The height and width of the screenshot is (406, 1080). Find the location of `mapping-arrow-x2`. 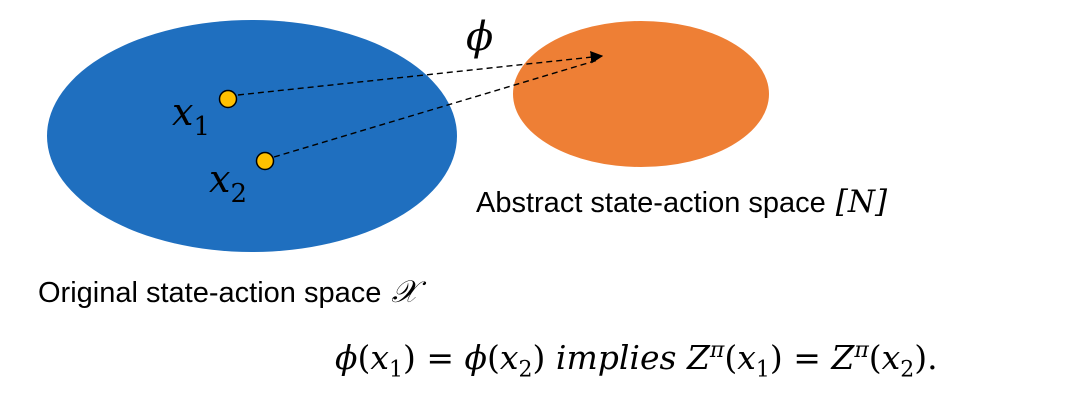

mapping-arrow-x2 is located at coordinates (436, 108).